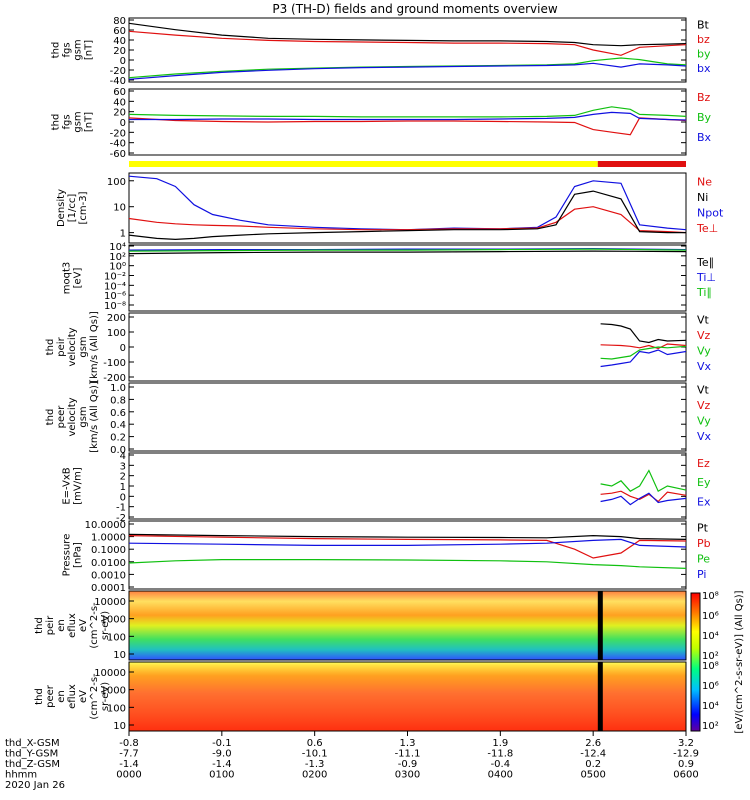  Describe the element at coordinates (121, 508) in the screenshot. I see `efield-tick-label: -1` at that location.